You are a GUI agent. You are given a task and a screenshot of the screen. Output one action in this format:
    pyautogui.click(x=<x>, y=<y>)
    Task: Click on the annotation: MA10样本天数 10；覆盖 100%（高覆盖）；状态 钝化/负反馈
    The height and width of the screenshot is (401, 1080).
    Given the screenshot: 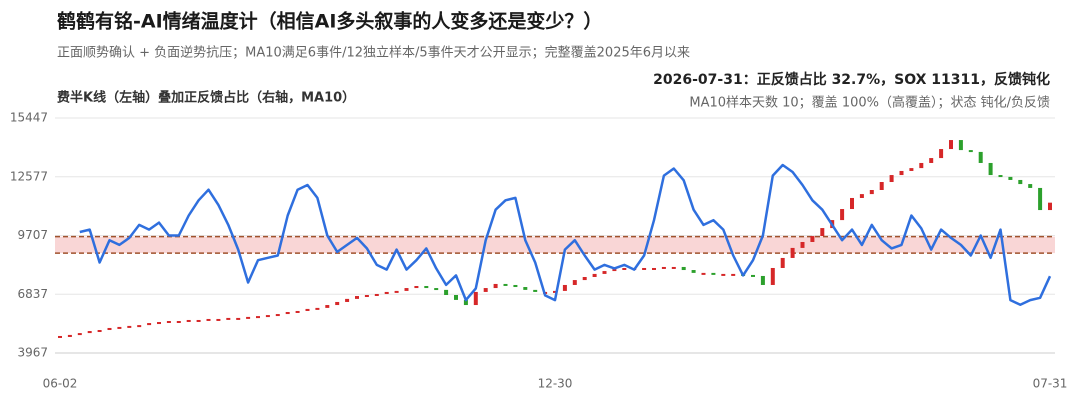 What is the action you would take?
    pyautogui.click(x=869, y=103)
    